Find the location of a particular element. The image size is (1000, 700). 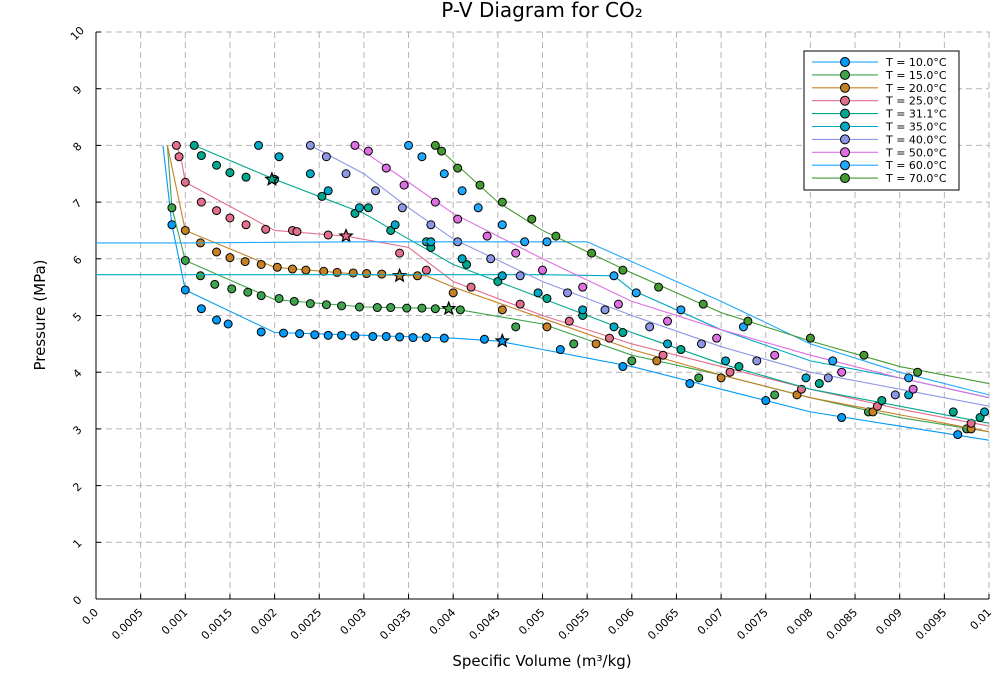

y-tick-label: 3 is located at coordinates (77, 430).